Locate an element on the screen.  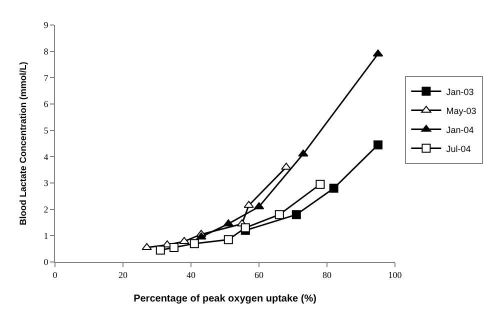
legend-label: May-03 is located at coordinates (461, 111).